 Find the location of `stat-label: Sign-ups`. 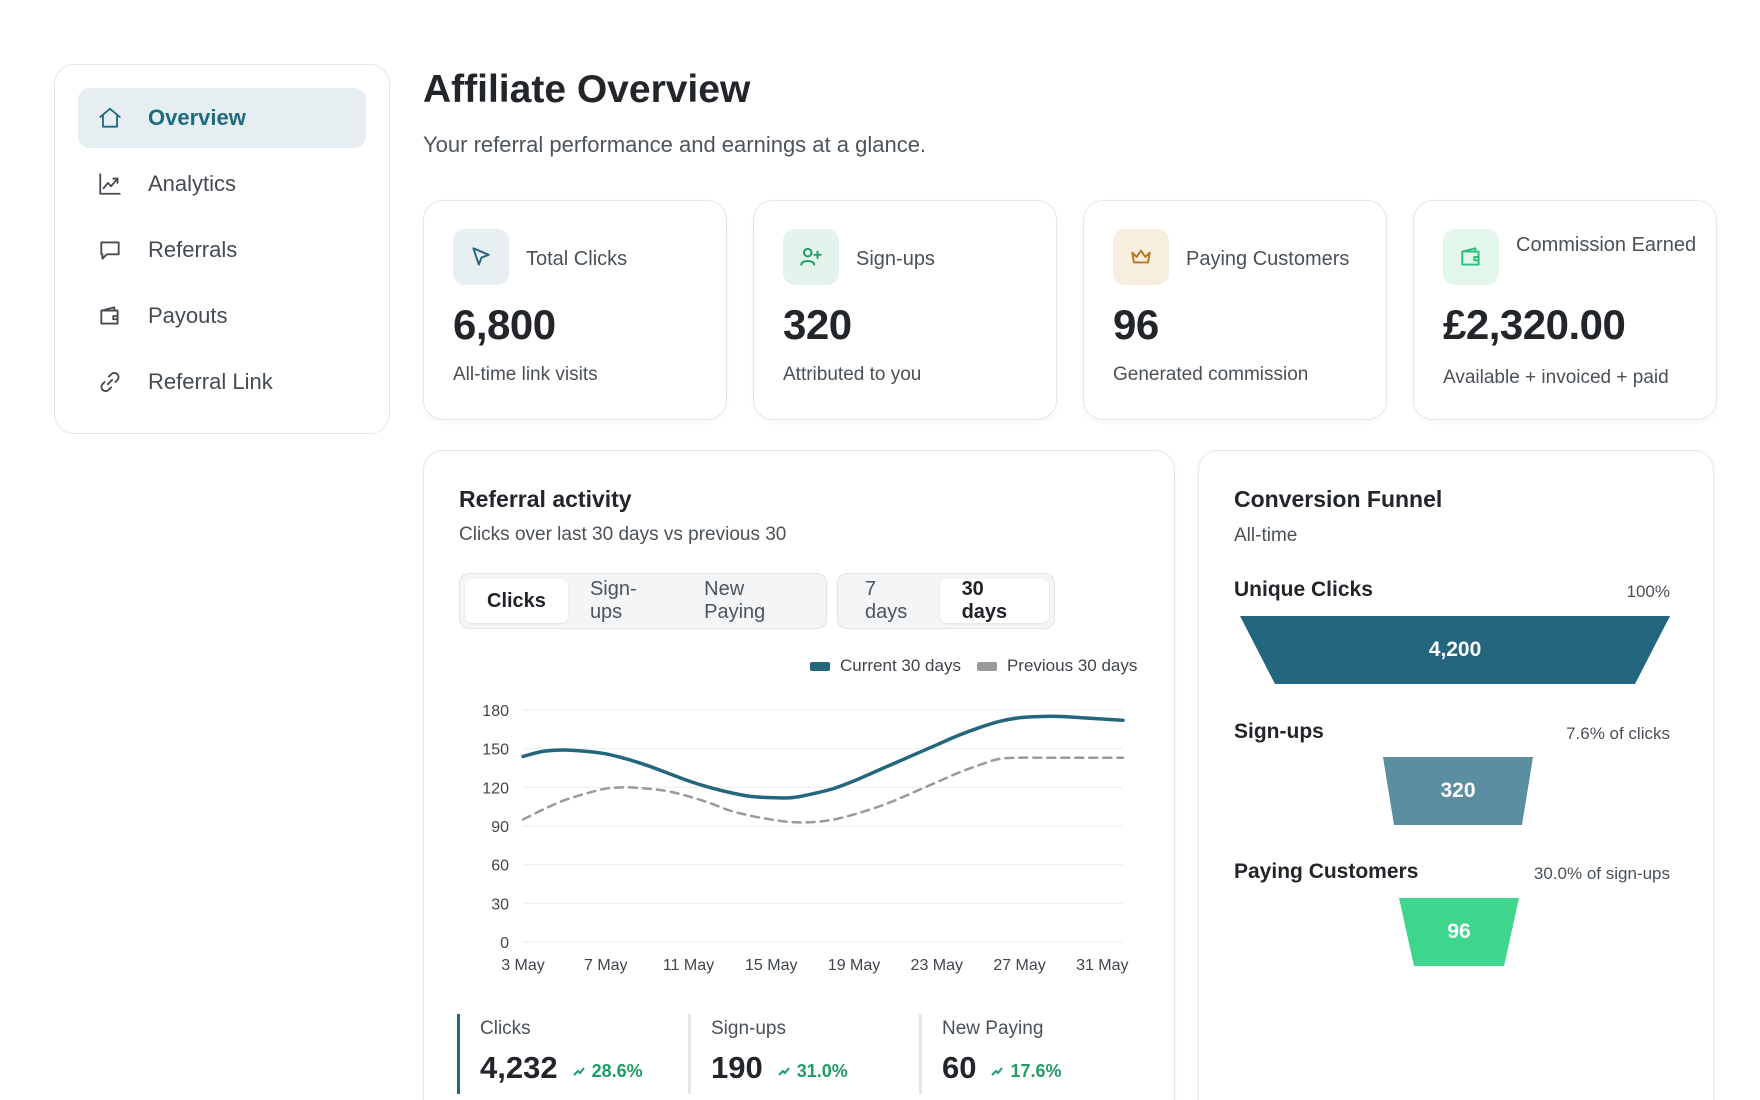

stat-label: Sign-ups is located at coordinates (895, 259).